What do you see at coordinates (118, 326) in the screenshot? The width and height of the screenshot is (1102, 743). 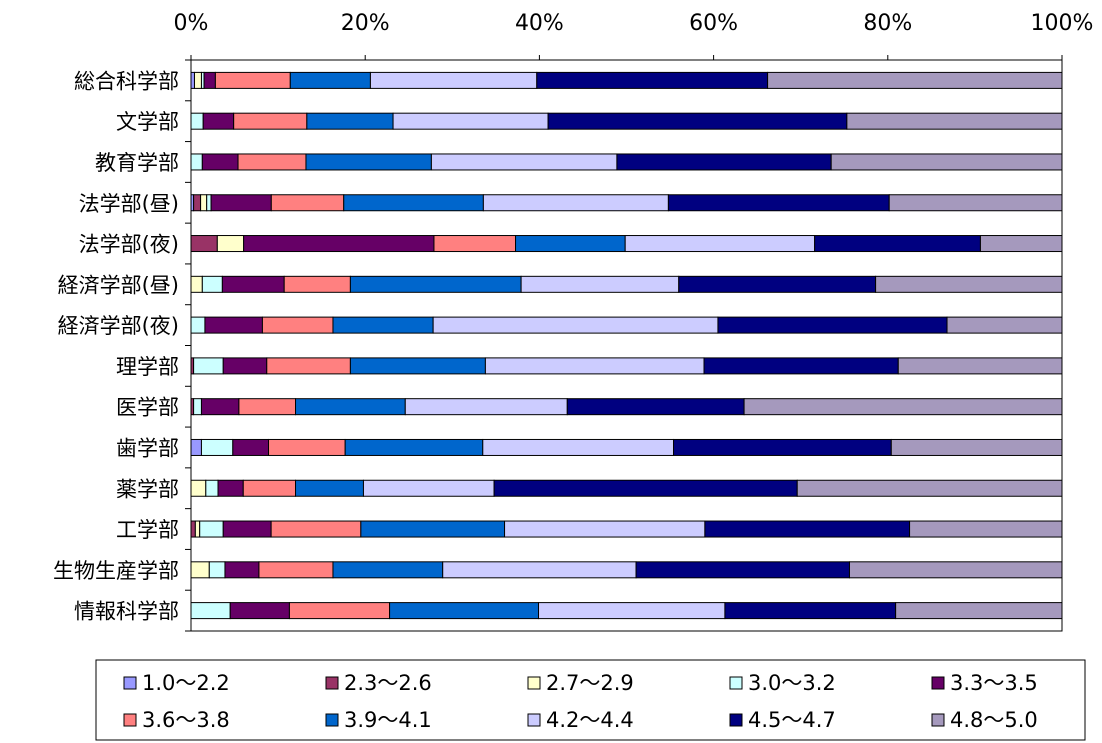 I see `category-label: 経済学部(夜)` at bounding box center [118, 326].